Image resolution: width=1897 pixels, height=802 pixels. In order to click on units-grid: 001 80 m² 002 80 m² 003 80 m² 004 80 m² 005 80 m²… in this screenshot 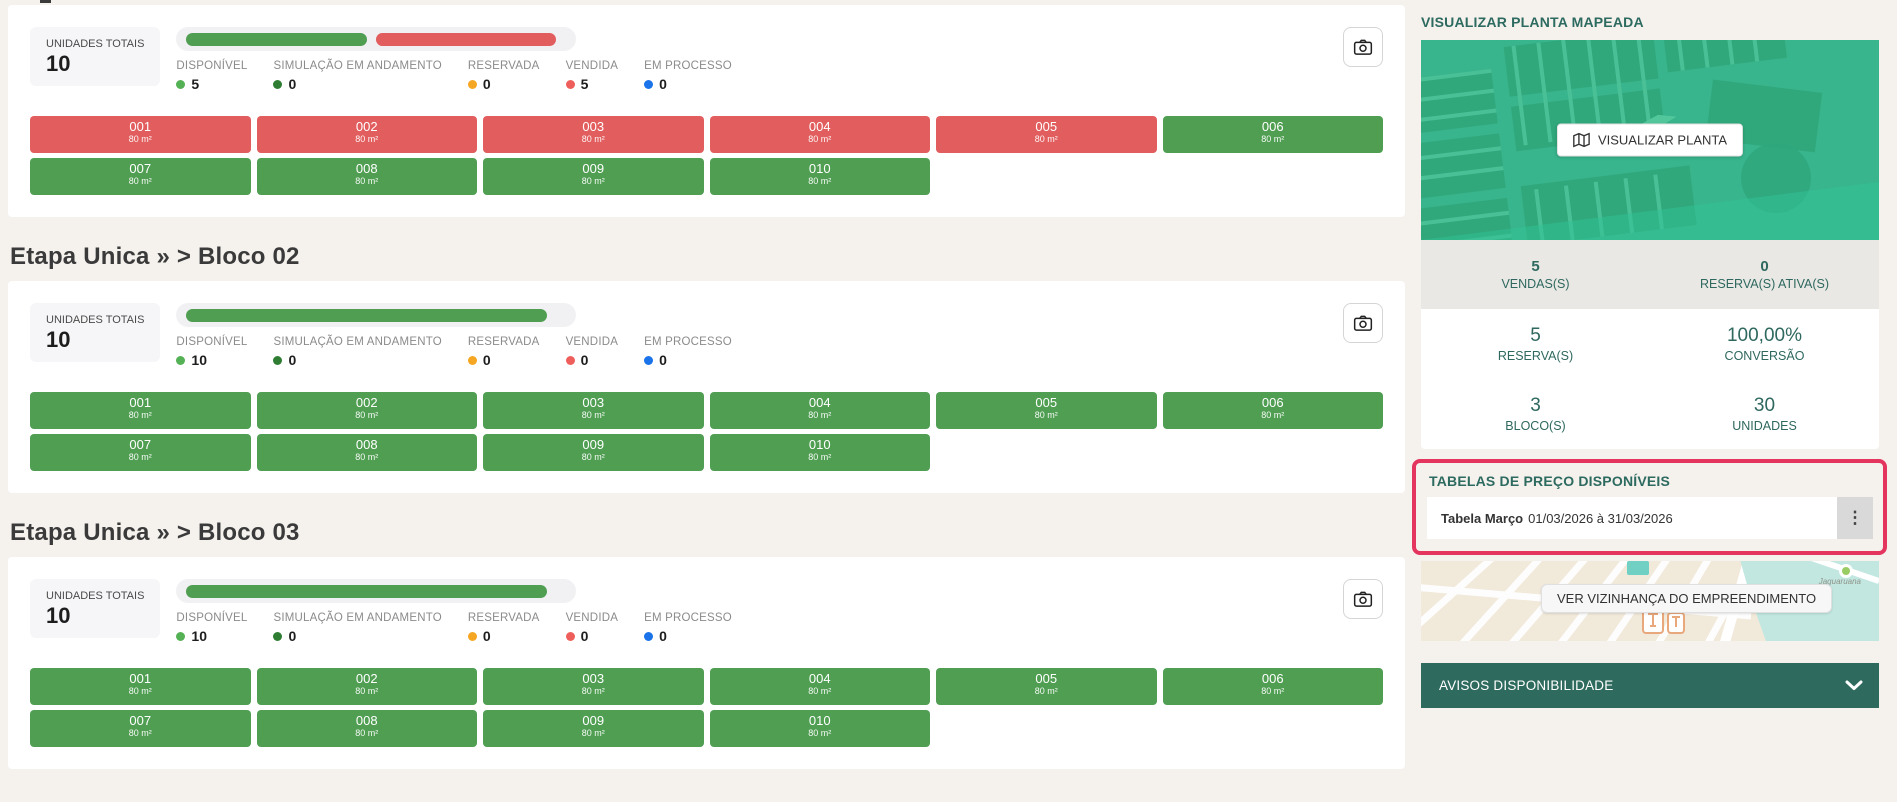, I will do `click(706, 431)`.